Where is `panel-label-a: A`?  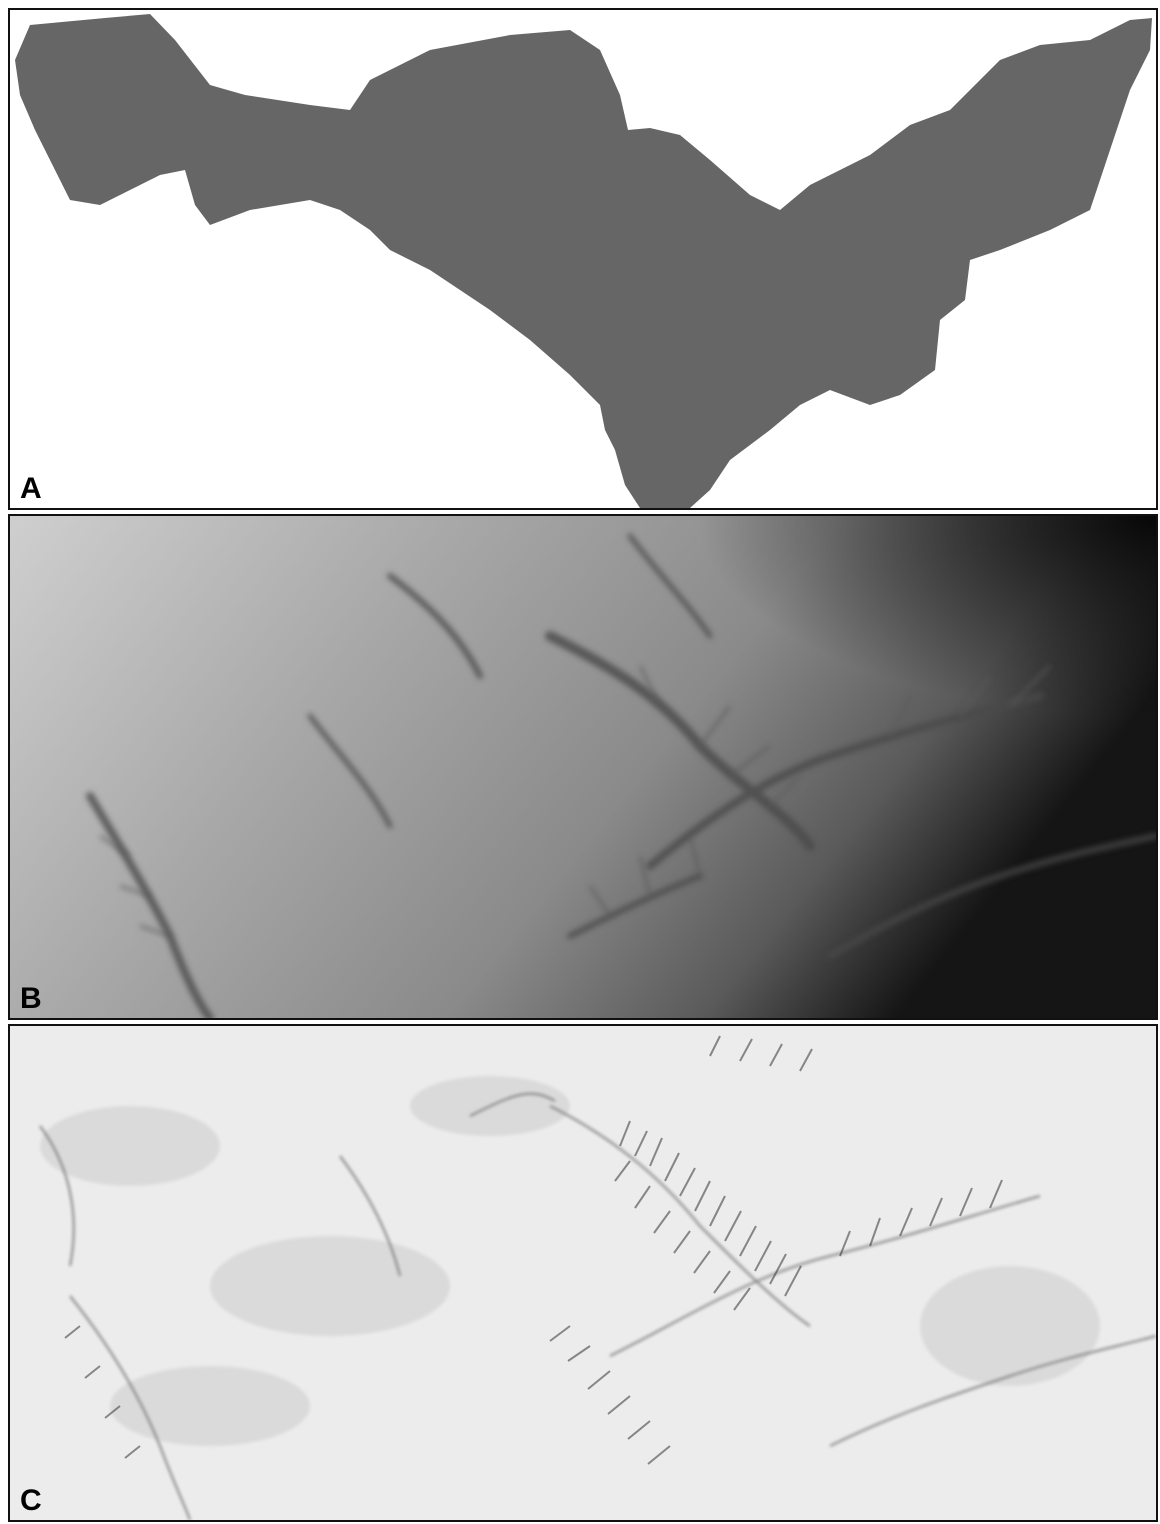 panel-label-a: A is located at coordinates (31, 488).